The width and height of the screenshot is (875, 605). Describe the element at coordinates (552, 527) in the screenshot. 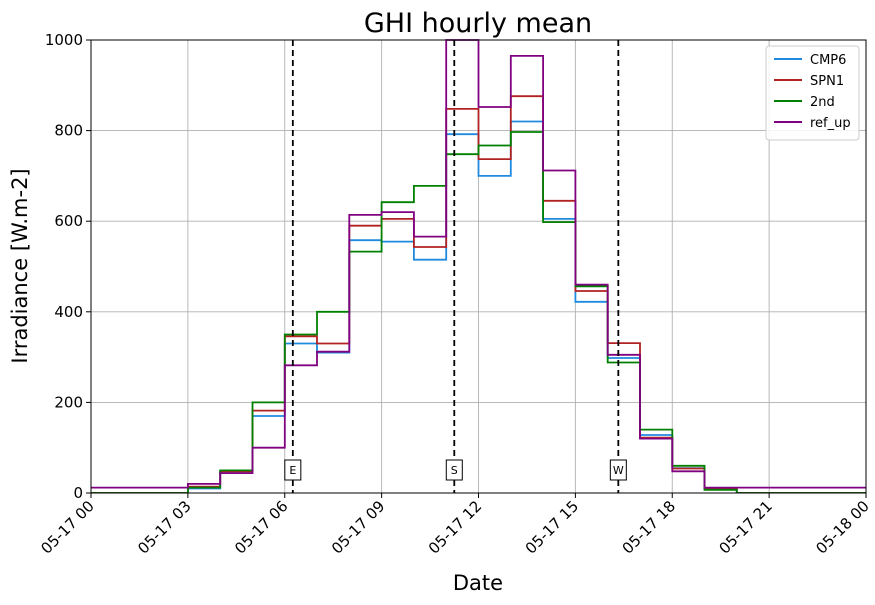

I see `x-tick-label-5: 05-17 15` at that location.